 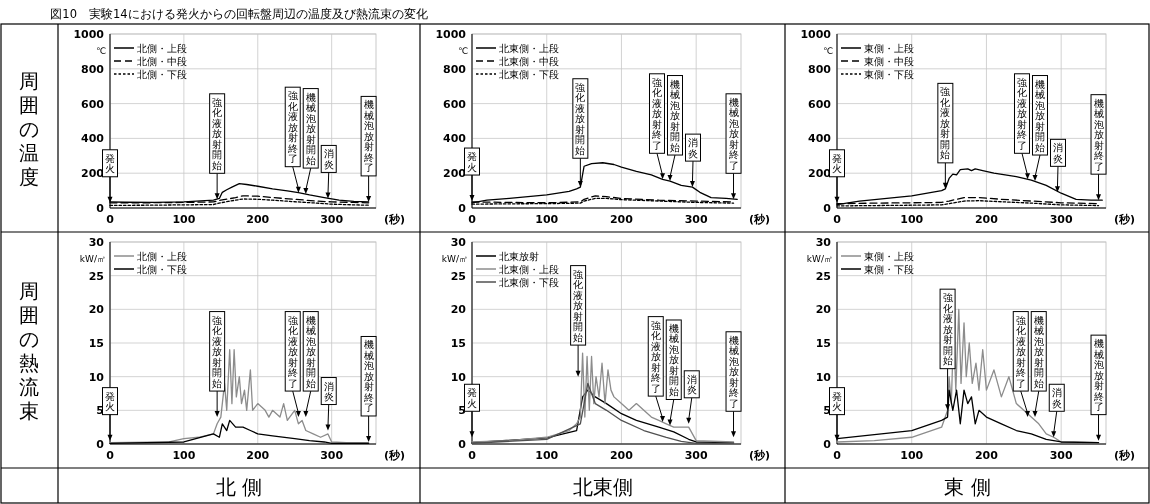 What do you see at coordinates (519, 256) in the screenshot?
I see `legend-label: 北東放射` at bounding box center [519, 256].